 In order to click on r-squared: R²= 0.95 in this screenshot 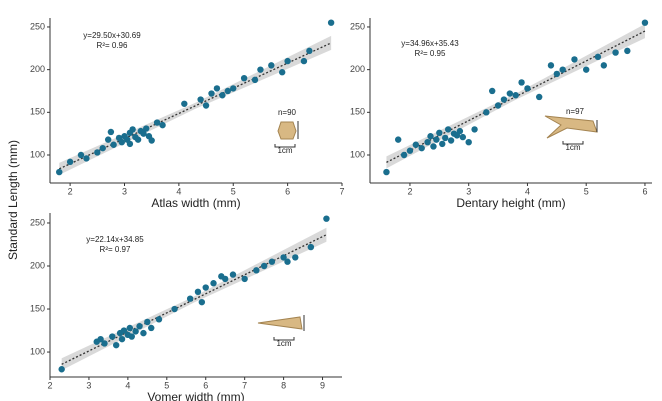, I will do `click(430, 53)`.